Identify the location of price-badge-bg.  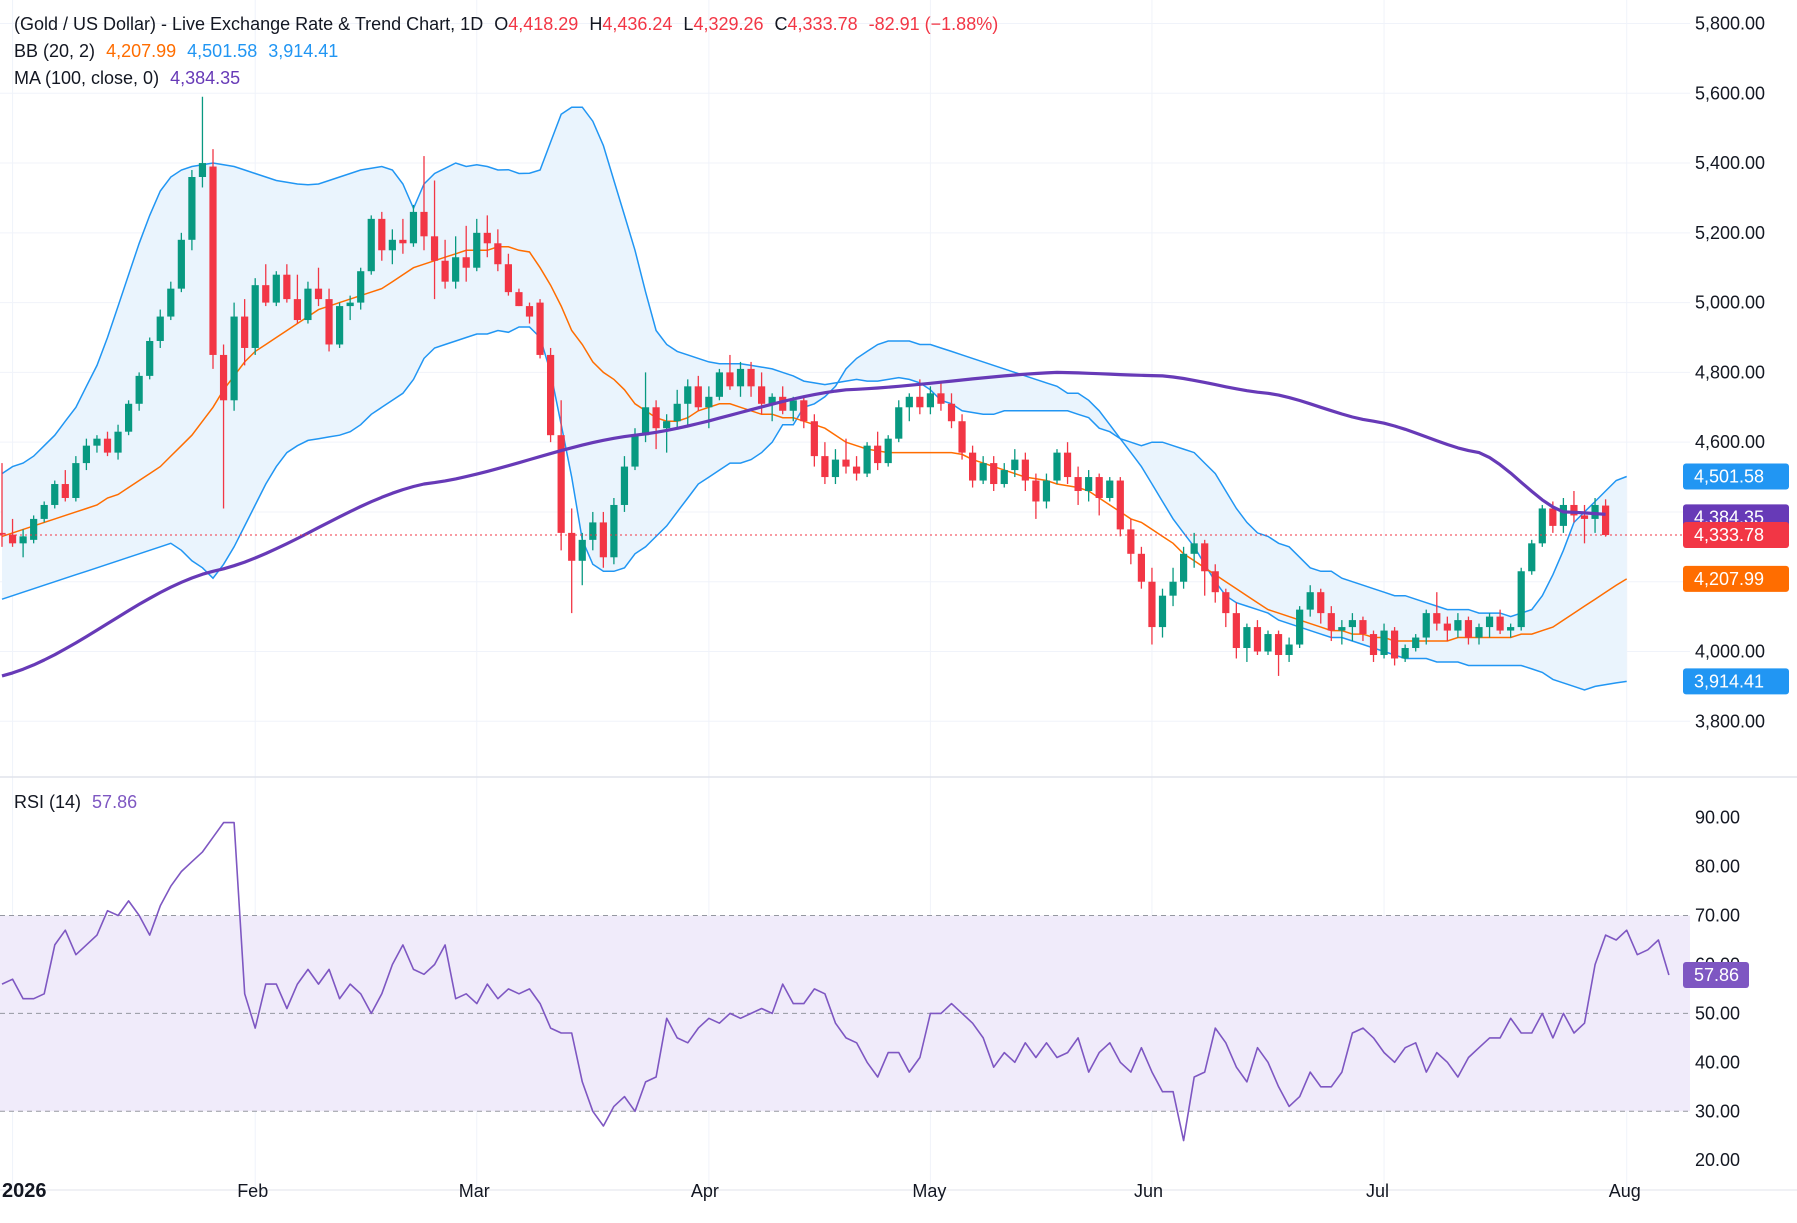
(1736, 681).